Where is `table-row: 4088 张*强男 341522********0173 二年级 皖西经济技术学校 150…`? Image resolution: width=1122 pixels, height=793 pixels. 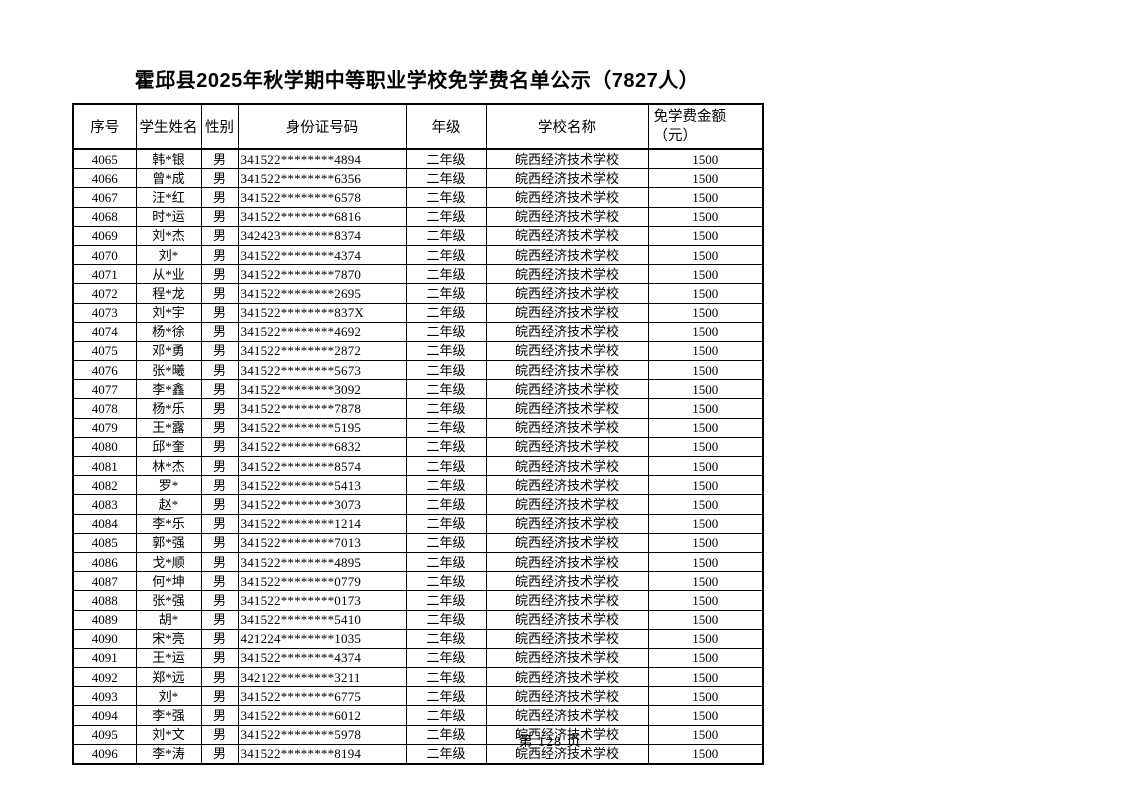
table-row: 4088 张*强男 341522********0173 二年级 皖西经济技术学校 150… is located at coordinates (418, 600).